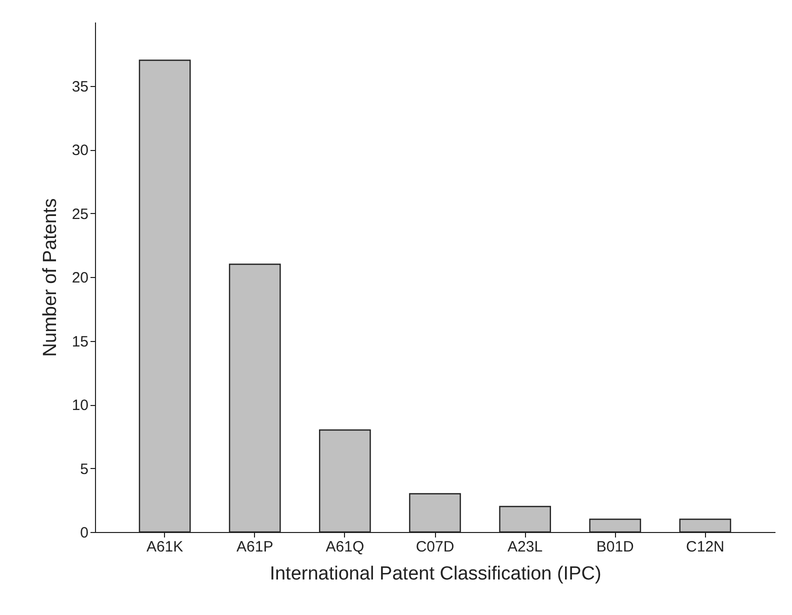  What do you see at coordinates (80, 341) in the screenshot?
I see `y-tick-label: 15` at bounding box center [80, 341].